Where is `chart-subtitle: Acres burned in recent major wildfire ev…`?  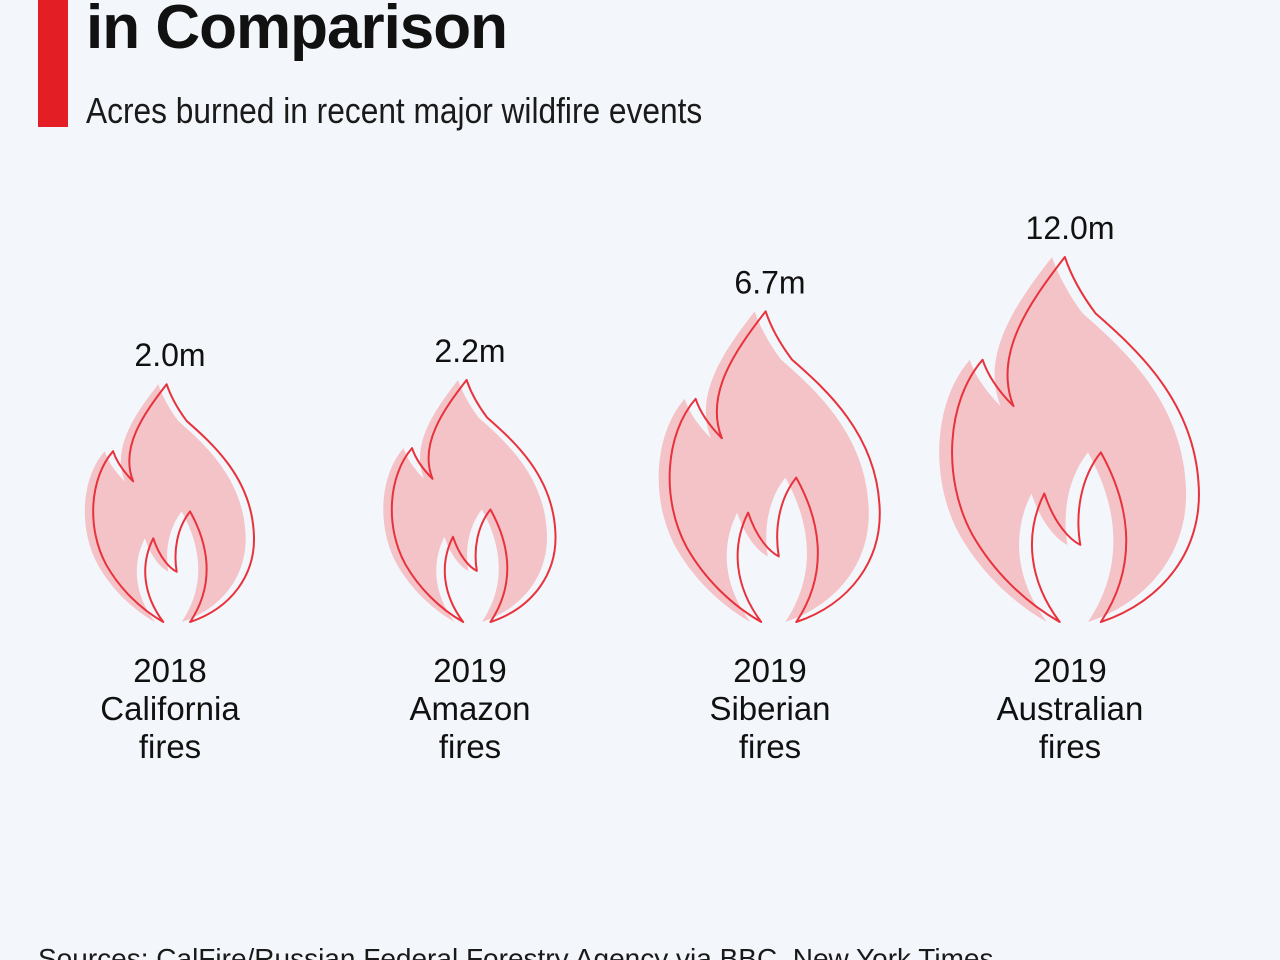
chart-subtitle: Acres burned in recent major wildfire ev… is located at coordinates (394, 110).